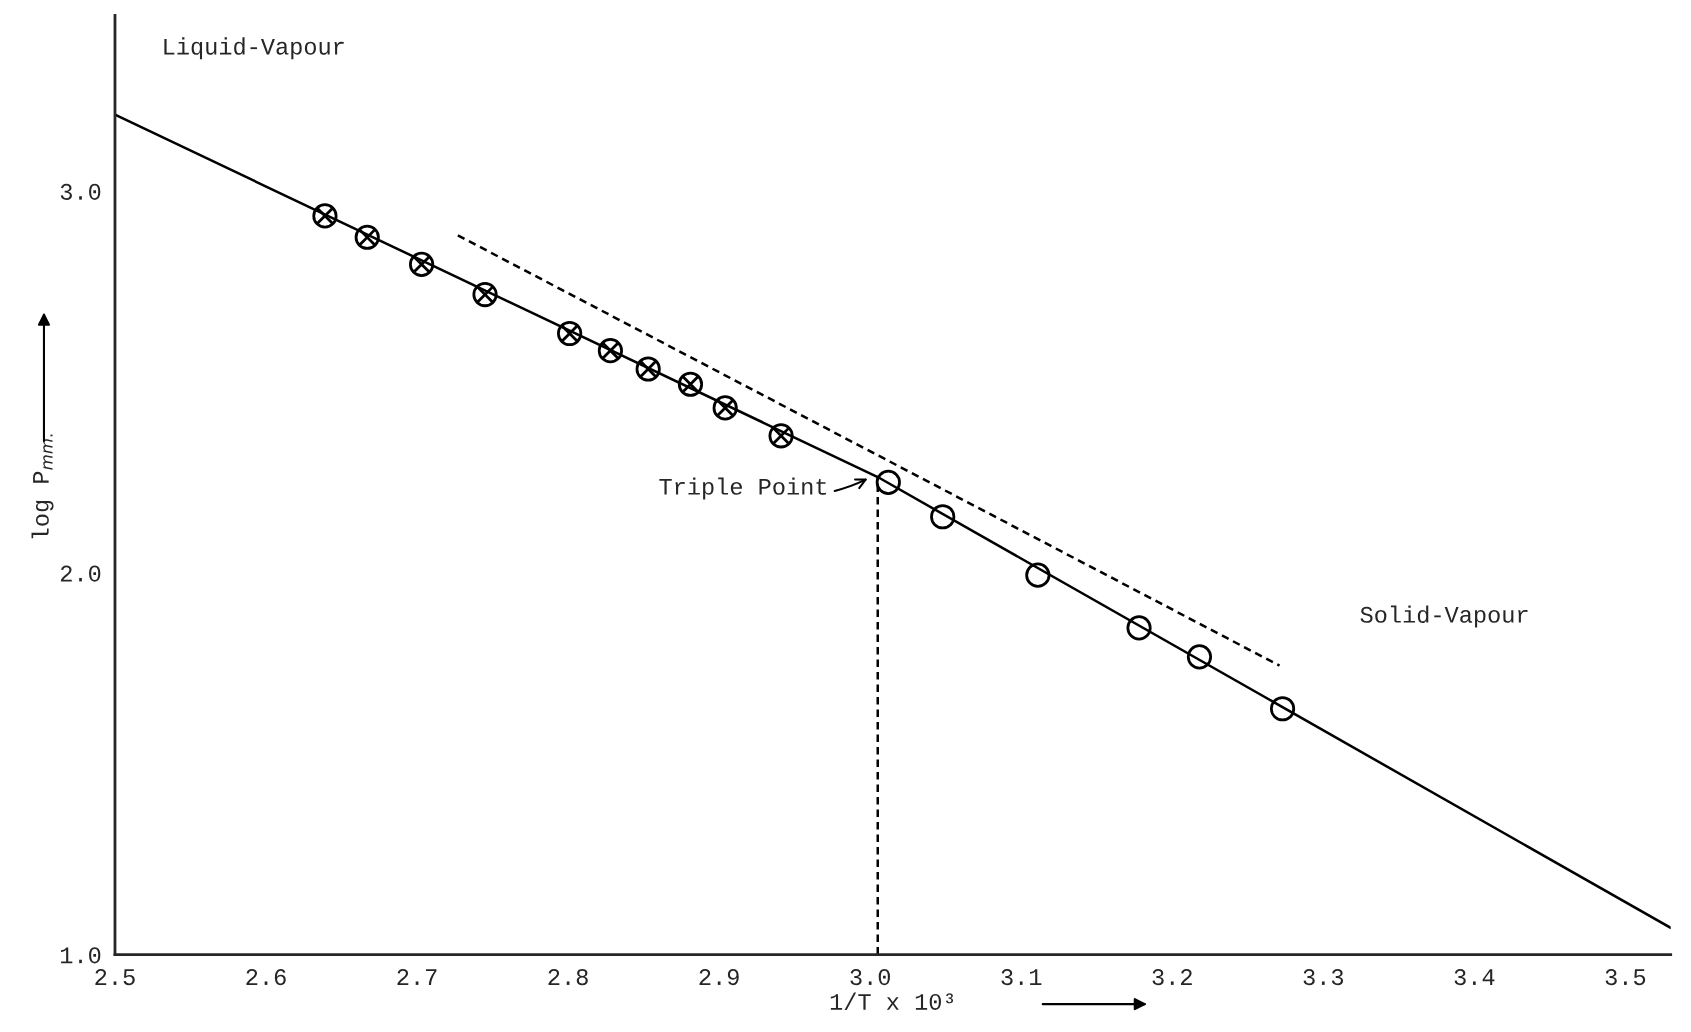  What do you see at coordinates (1021, 977) in the screenshot?
I see `x-tick-label: 3.1` at bounding box center [1021, 977].